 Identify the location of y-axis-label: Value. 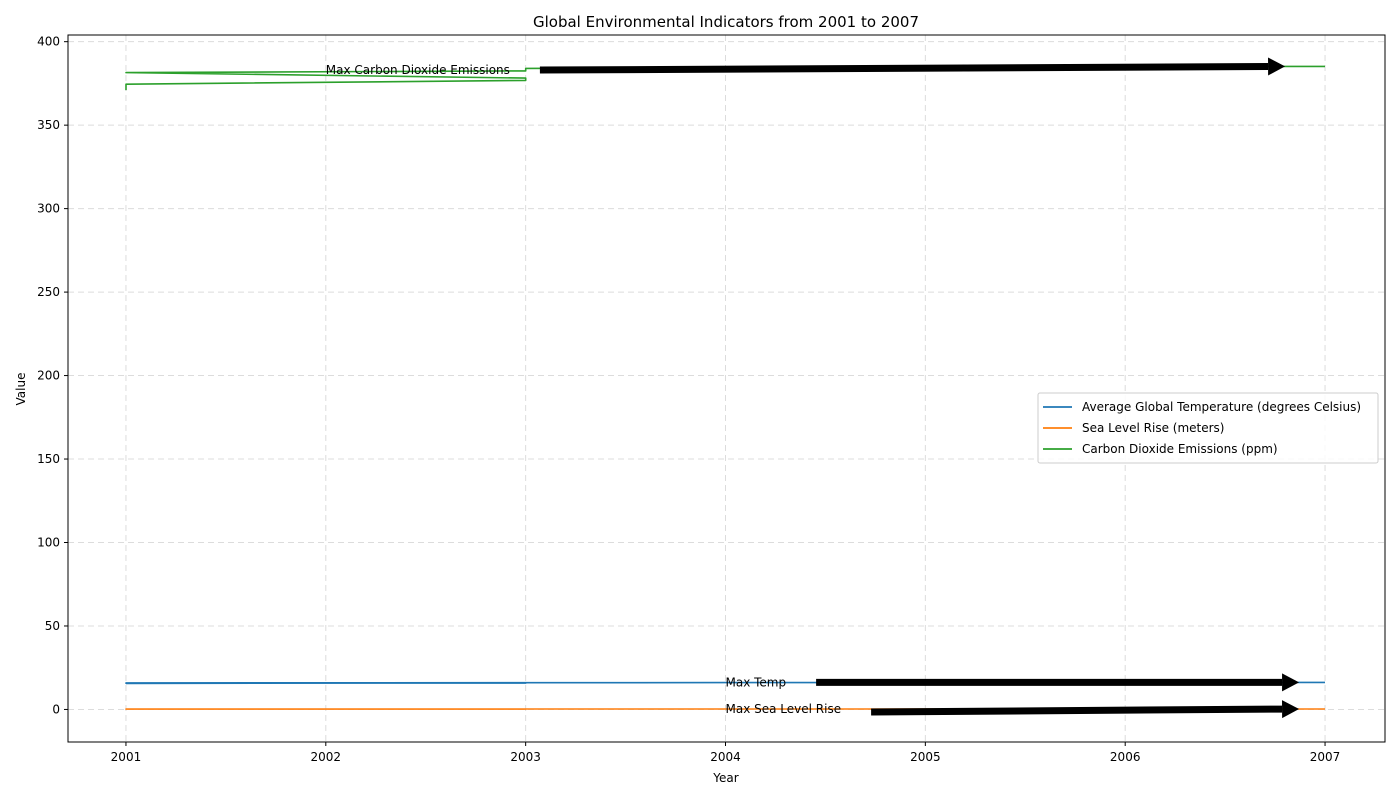
(21, 389).